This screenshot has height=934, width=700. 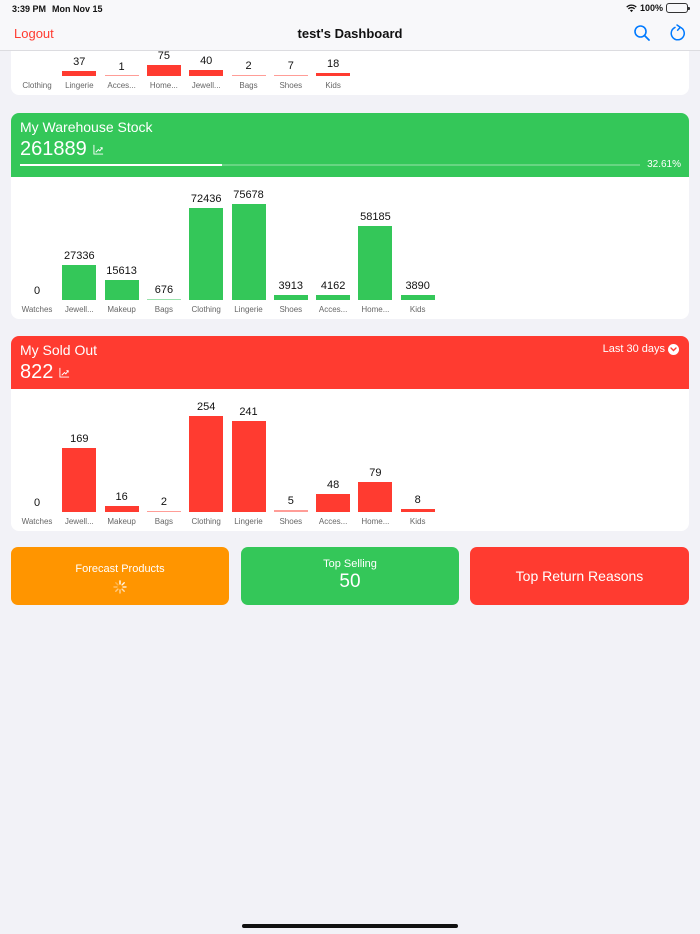 What do you see at coordinates (651, 8) in the screenshot?
I see `battery-percent: 100%` at bounding box center [651, 8].